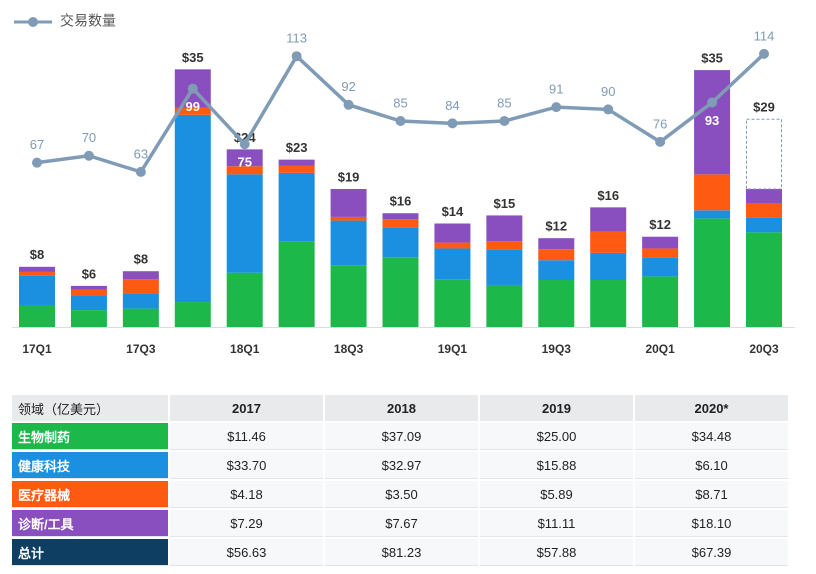 This screenshot has height=574, width=816. What do you see at coordinates (660, 123) in the screenshot?
I see `line-label: 76` at bounding box center [660, 123].